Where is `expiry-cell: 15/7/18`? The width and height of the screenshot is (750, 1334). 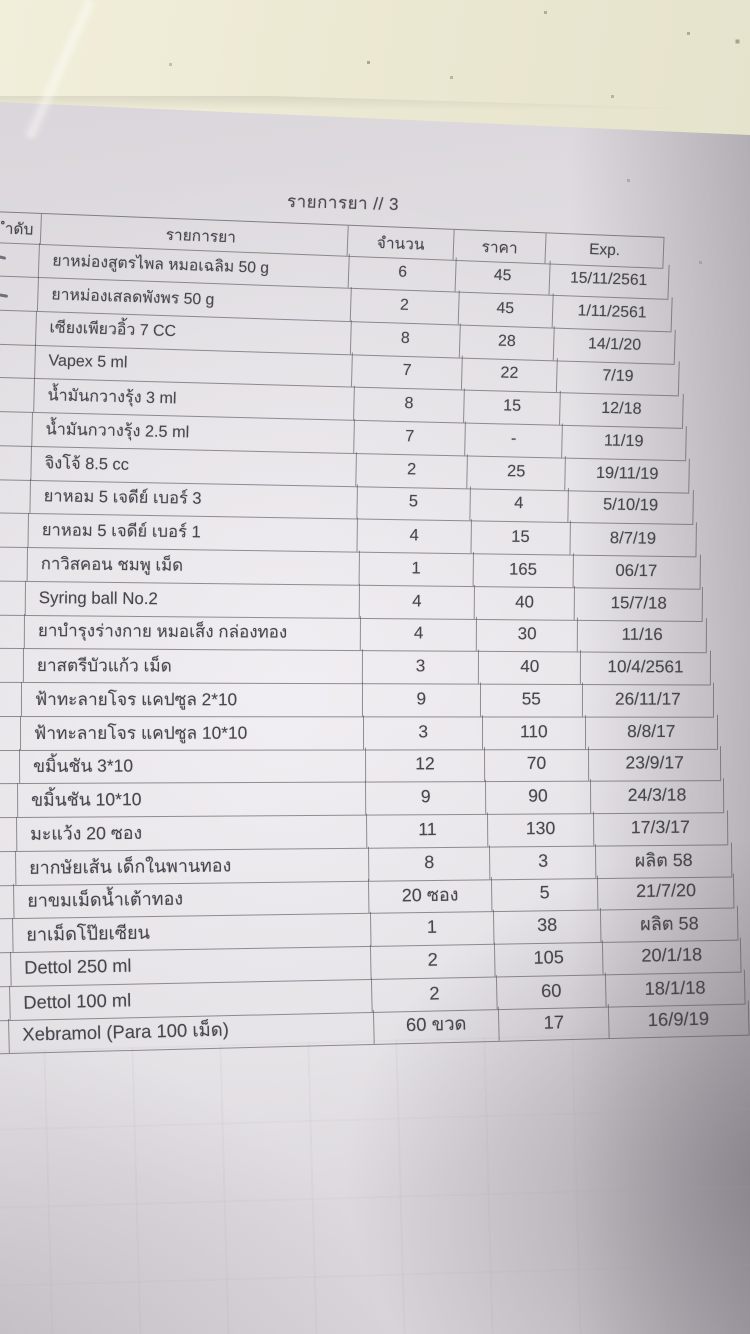 expiry-cell: 15/7/18 is located at coordinates (639, 603).